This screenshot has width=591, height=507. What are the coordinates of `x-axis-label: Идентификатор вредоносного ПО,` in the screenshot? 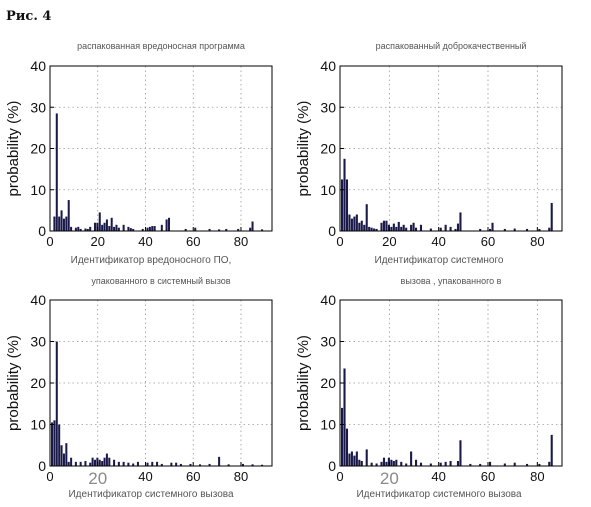 It's located at (151, 260).